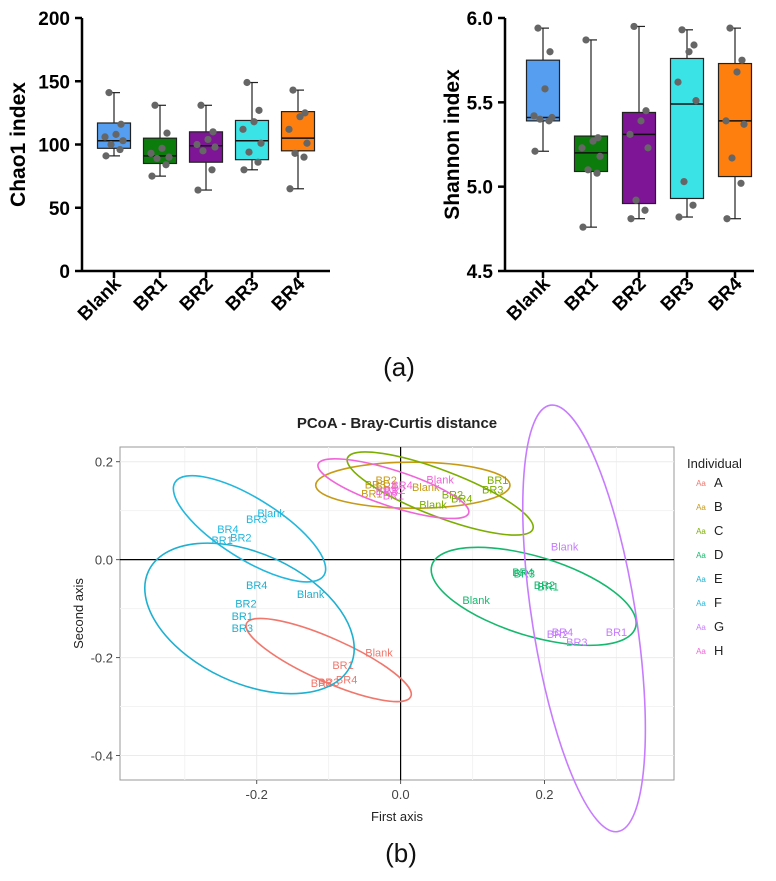  Describe the element at coordinates (480, 272) in the screenshot. I see `y-tick-label: 4.5` at that location.